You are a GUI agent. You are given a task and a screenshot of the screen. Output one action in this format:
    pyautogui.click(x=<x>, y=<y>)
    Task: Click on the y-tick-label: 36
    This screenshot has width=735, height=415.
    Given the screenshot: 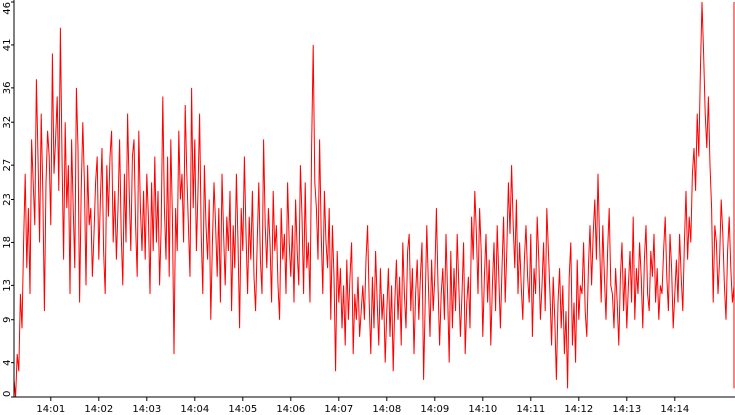 What is the action you would take?
    pyautogui.click(x=7, y=88)
    